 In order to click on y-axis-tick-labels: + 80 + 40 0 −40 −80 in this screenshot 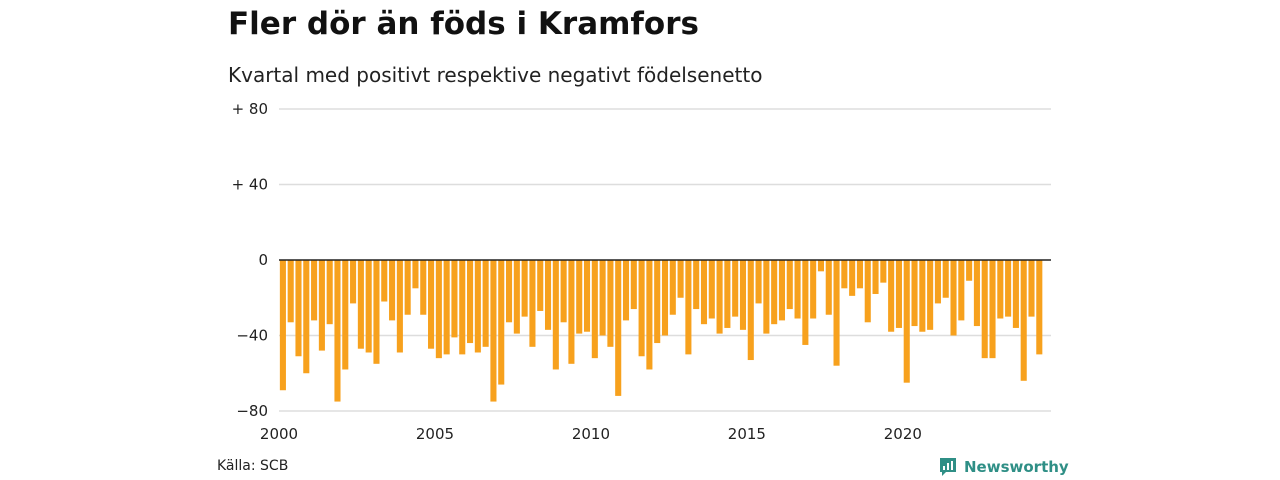, I will do `click(250, 260)`.